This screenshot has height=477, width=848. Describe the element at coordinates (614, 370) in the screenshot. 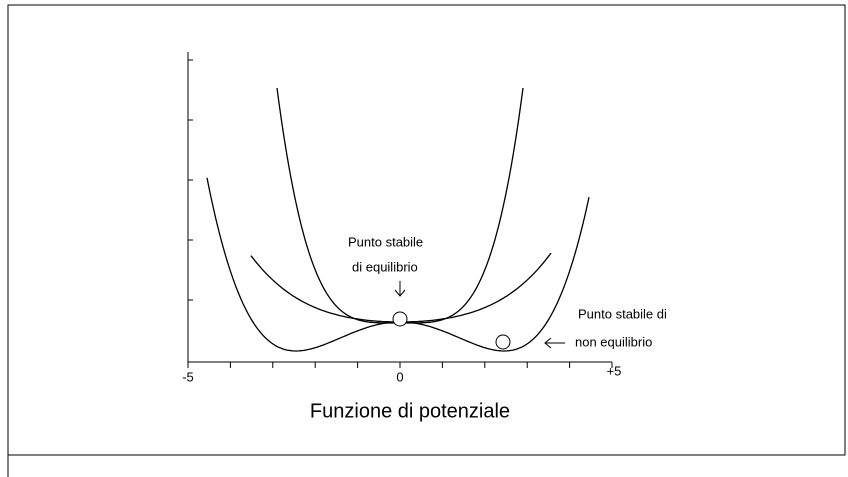

I see `x-label: +5` at that location.